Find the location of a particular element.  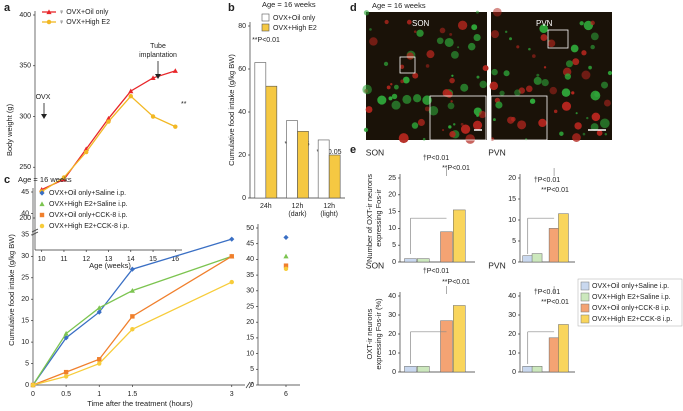

y-tick-label: 35 is located at coordinates (250, 275).